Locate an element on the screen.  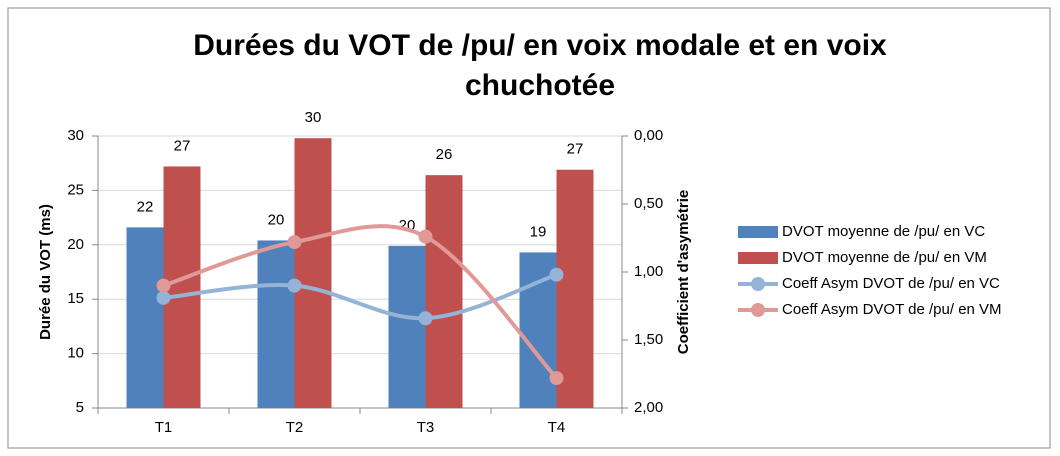
y2-axis-label: Coefficient d'asymétrie is located at coordinates (683, 272).